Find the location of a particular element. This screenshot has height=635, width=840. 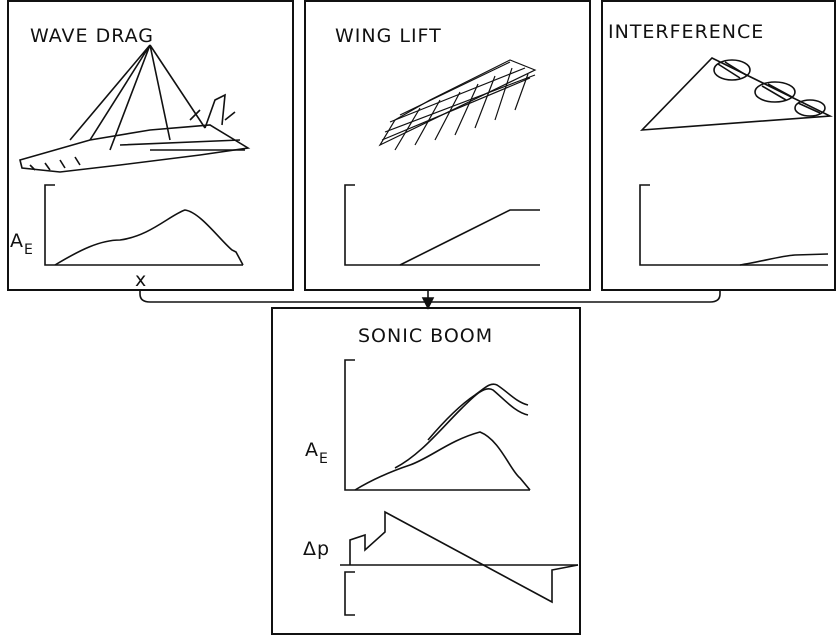

panel-title: WING LIFT is located at coordinates (388, 36).